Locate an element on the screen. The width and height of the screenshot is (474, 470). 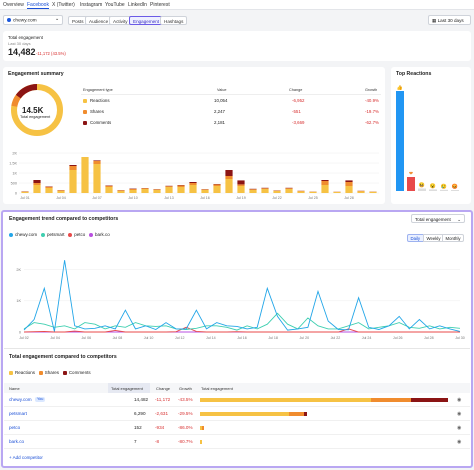
toggle-daily: Daily is located at coordinates (415, 238).